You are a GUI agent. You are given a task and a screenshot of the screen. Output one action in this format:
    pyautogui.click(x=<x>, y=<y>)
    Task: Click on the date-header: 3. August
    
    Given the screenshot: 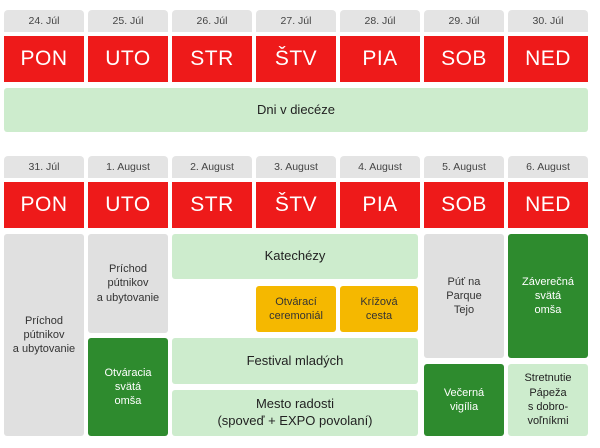 What is the action you would take?
    pyautogui.click(x=296, y=167)
    